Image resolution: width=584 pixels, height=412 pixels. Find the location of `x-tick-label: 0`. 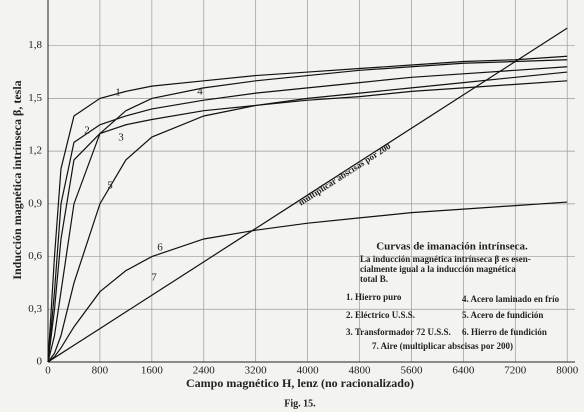

x-tick-label: 0 is located at coordinates (48, 371).